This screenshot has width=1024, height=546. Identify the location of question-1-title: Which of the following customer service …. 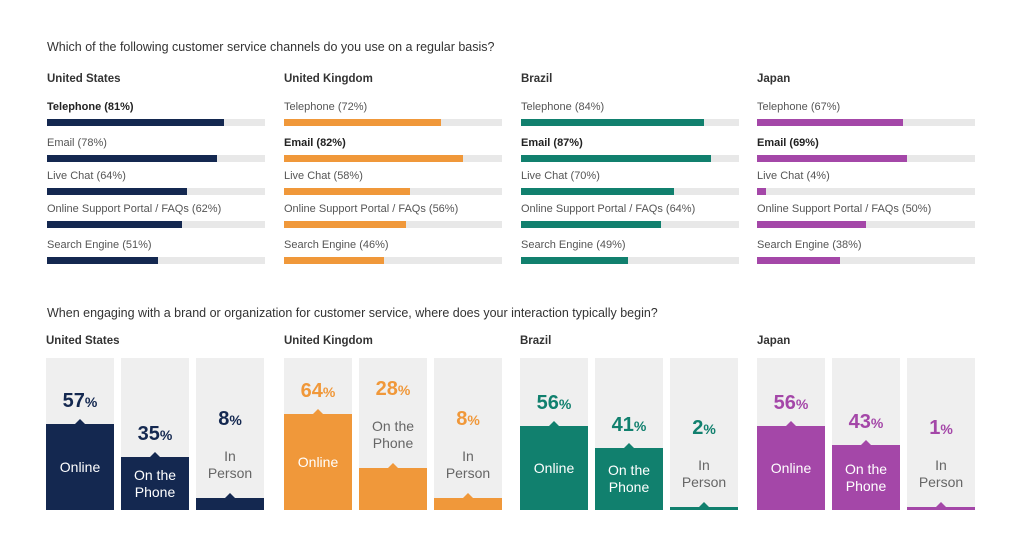
(271, 47).